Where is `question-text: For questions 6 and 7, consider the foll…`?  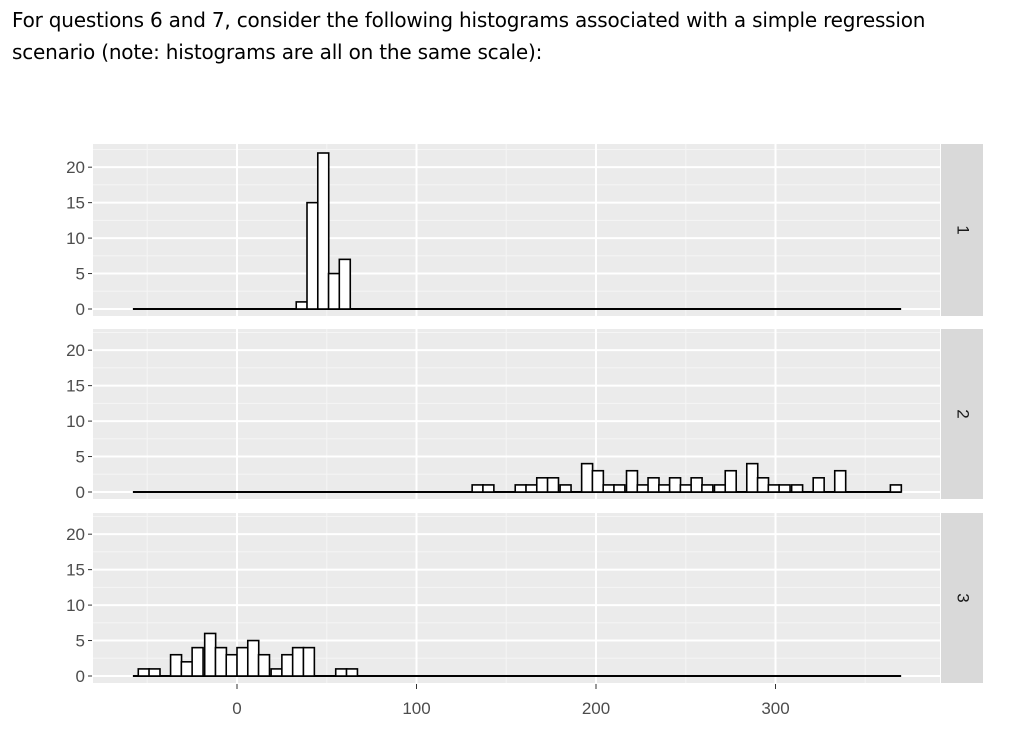 question-text: For questions 6 and 7, consider the foll… is located at coordinates (517, 36).